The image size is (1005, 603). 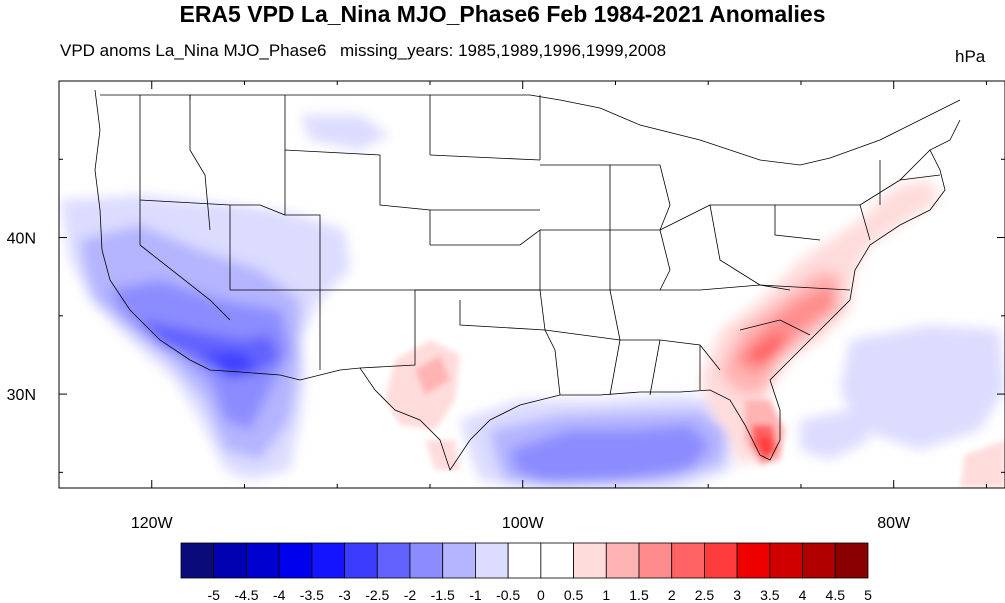 What do you see at coordinates (475, 595) in the screenshot?
I see `colorbar-label: -1` at bounding box center [475, 595].